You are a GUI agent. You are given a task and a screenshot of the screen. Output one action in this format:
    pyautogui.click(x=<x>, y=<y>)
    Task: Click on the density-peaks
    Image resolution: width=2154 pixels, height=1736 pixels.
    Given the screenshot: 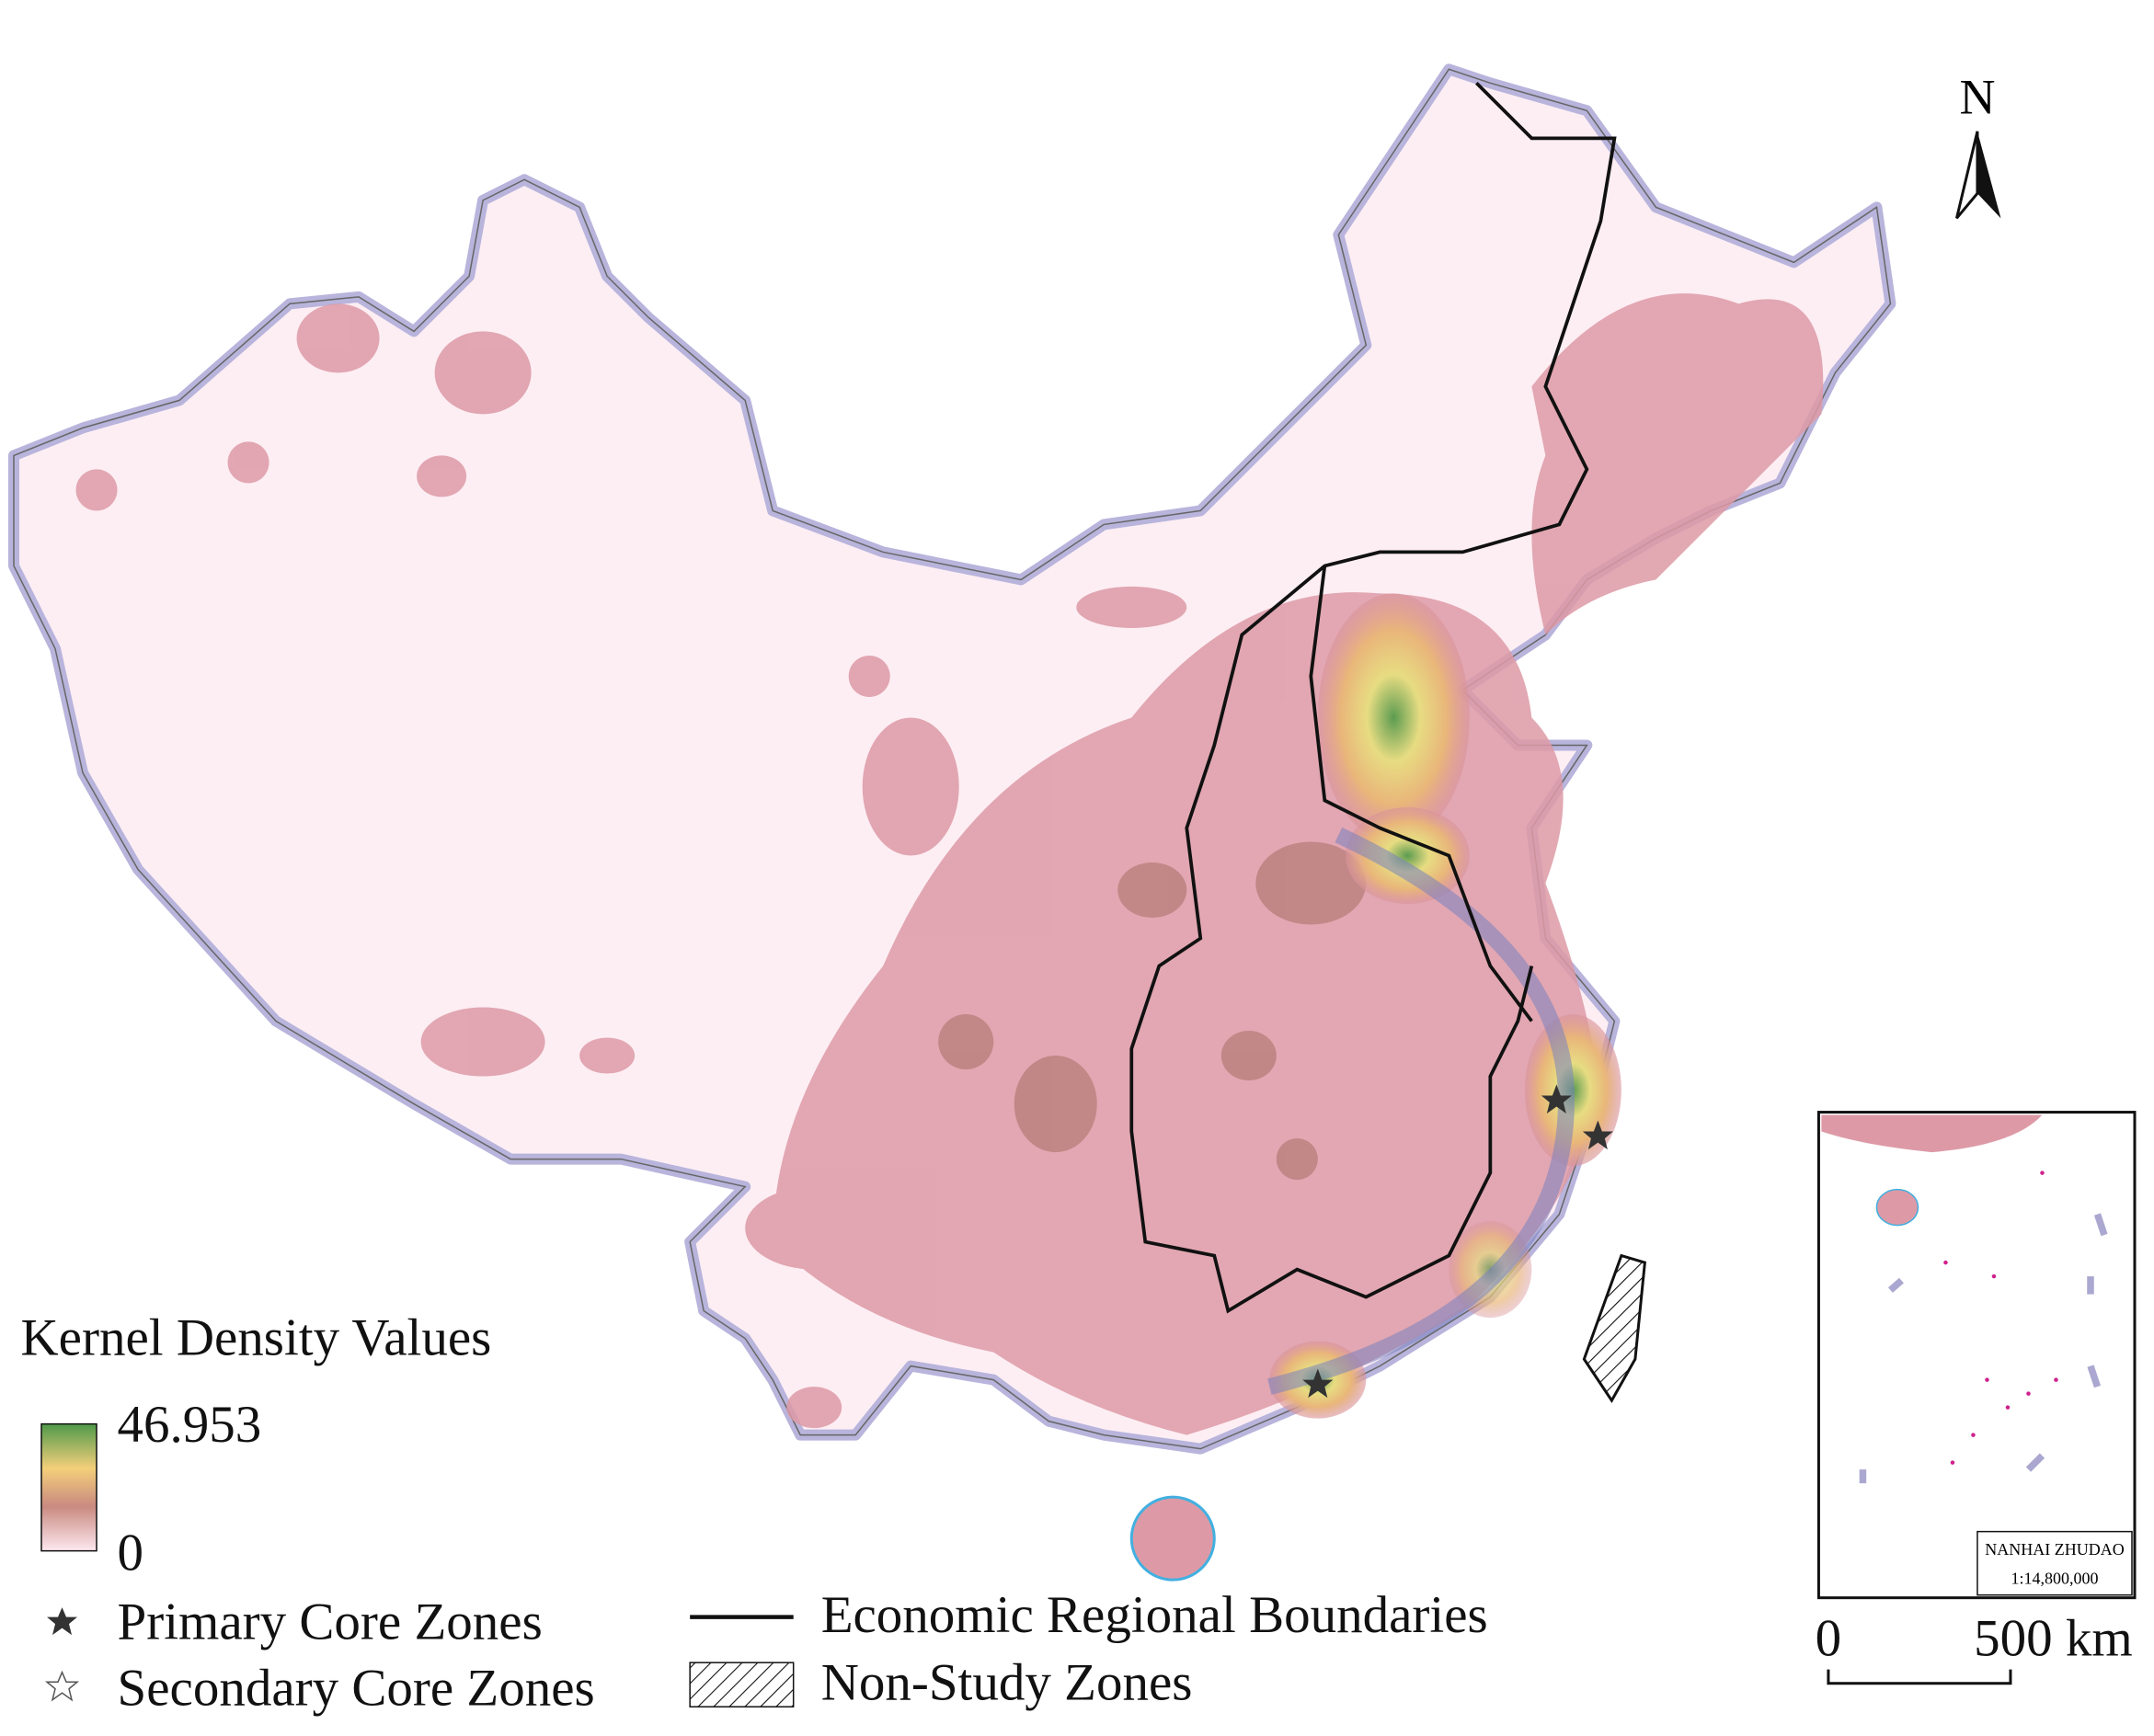 What is the action you would take?
    pyautogui.click(x=1152, y=1011)
    